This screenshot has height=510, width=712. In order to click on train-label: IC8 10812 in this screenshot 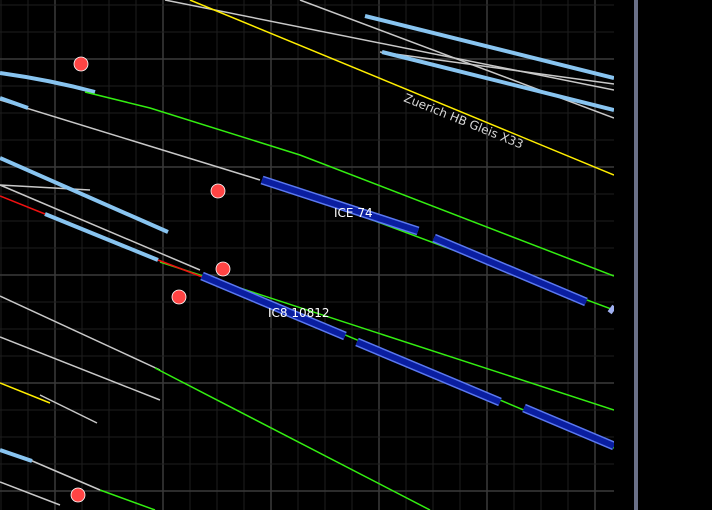, I will do `click(299, 313)`.